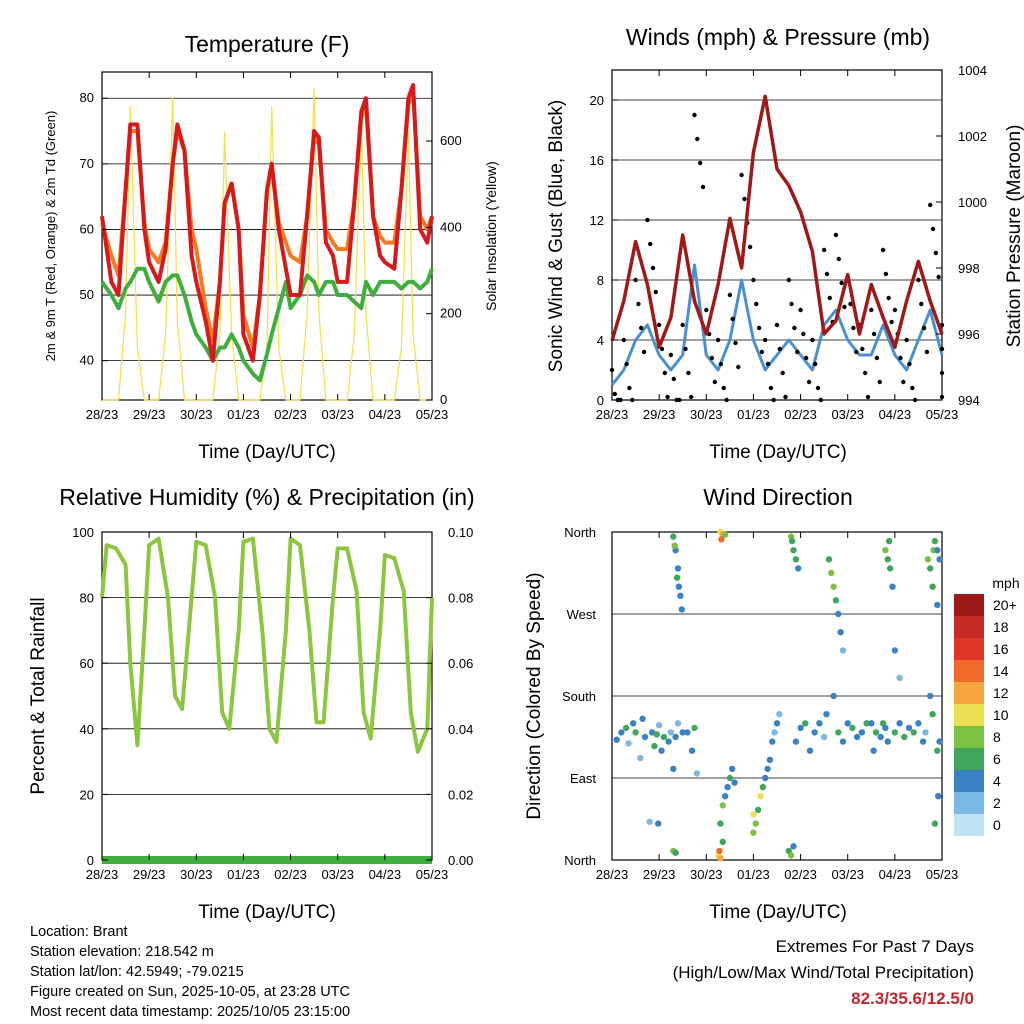 This screenshot has width=1024, height=1024. Describe the element at coordinates (1001, 715) in the screenshot. I see `colorbar-label: 10` at that location.